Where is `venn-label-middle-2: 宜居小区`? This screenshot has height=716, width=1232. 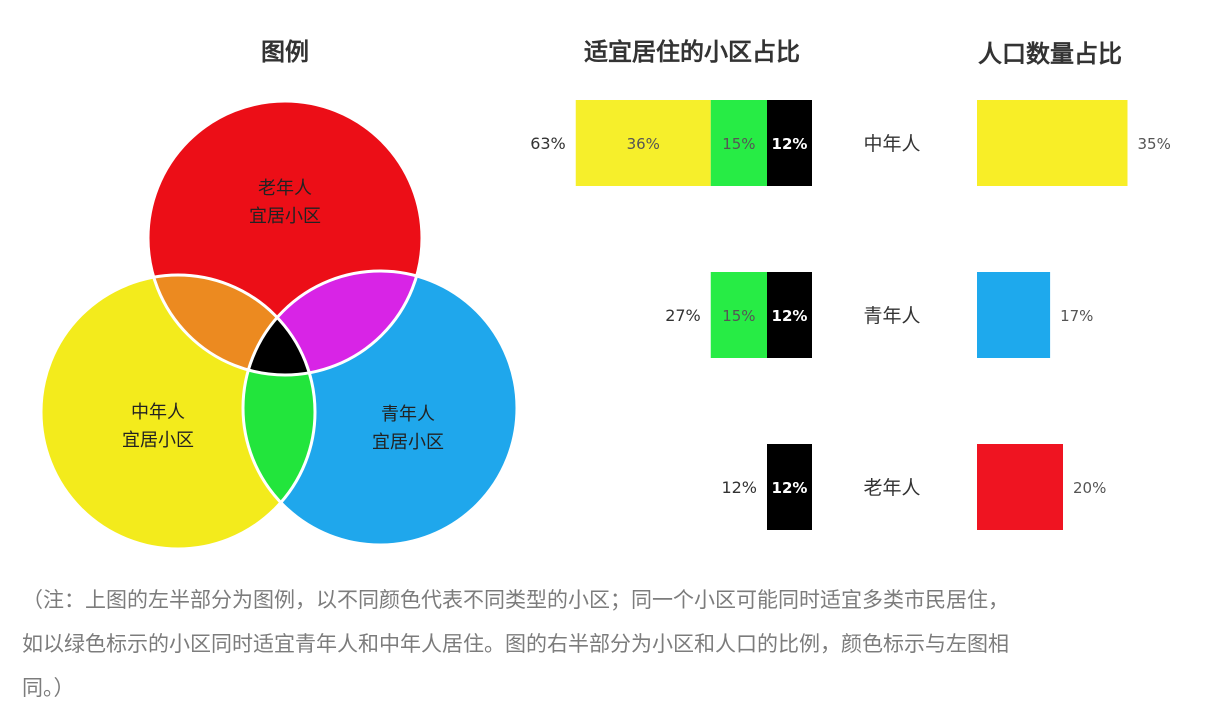 venn-label-middle-2: 宜居小区 is located at coordinates (158, 440).